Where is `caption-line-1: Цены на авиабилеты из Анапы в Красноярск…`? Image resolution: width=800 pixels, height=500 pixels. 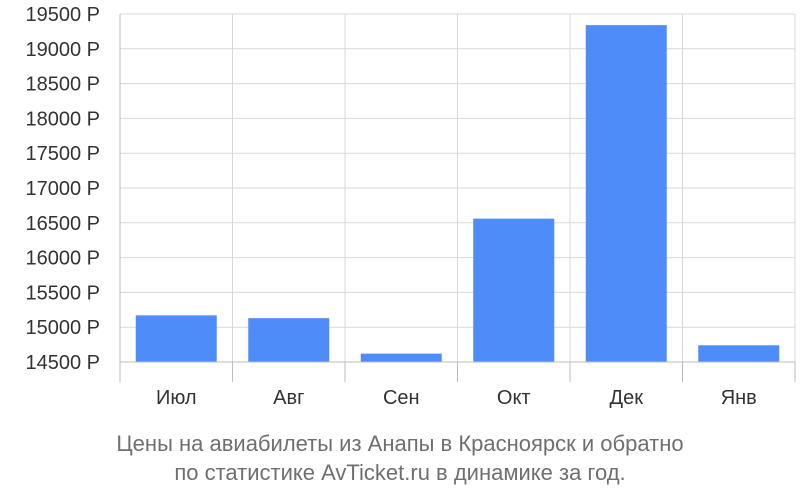 caption-line-1: Цены на авиабилеты из Анапы в Красноярск… is located at coordinates (400, 443).